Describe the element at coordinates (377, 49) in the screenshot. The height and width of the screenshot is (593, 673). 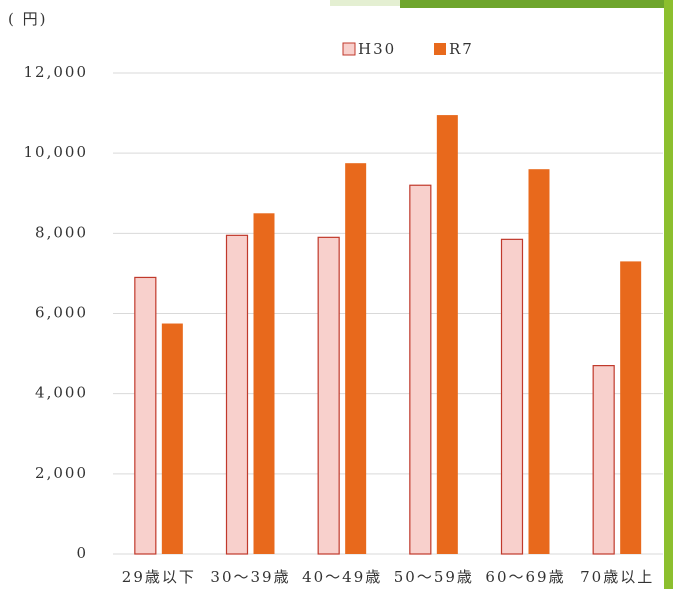
I see `legend-label: H30` at that location.